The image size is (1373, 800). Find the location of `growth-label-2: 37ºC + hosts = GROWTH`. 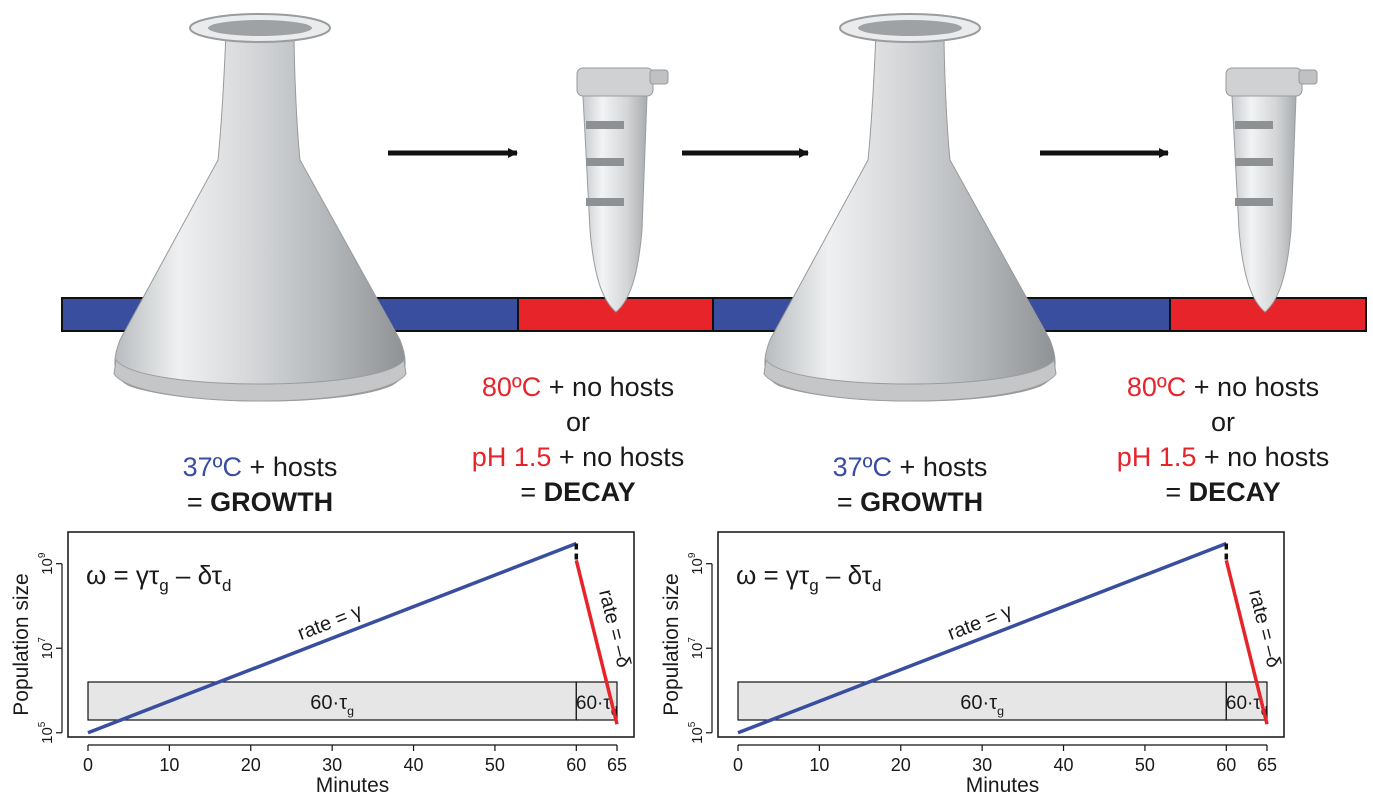

growth-label-2: 37ºC + hosts = GROWTH is located at coordinates (910, 484).